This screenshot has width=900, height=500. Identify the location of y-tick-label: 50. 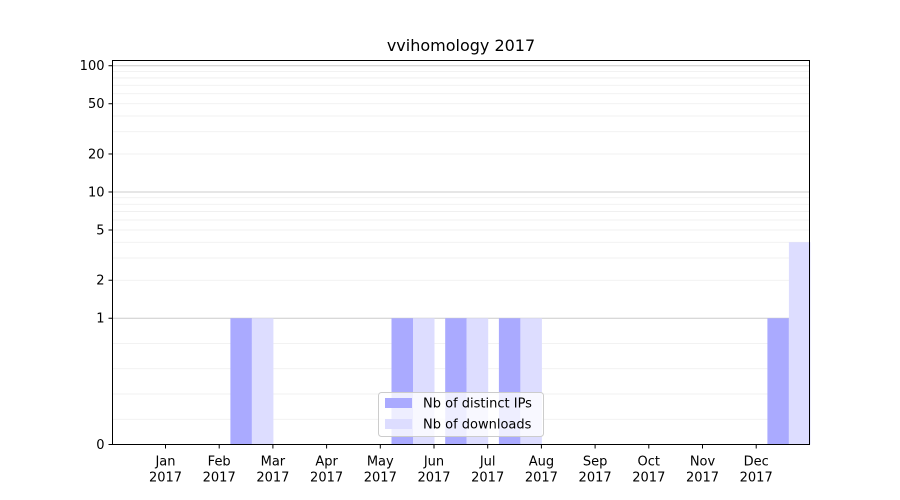
(96, 104).